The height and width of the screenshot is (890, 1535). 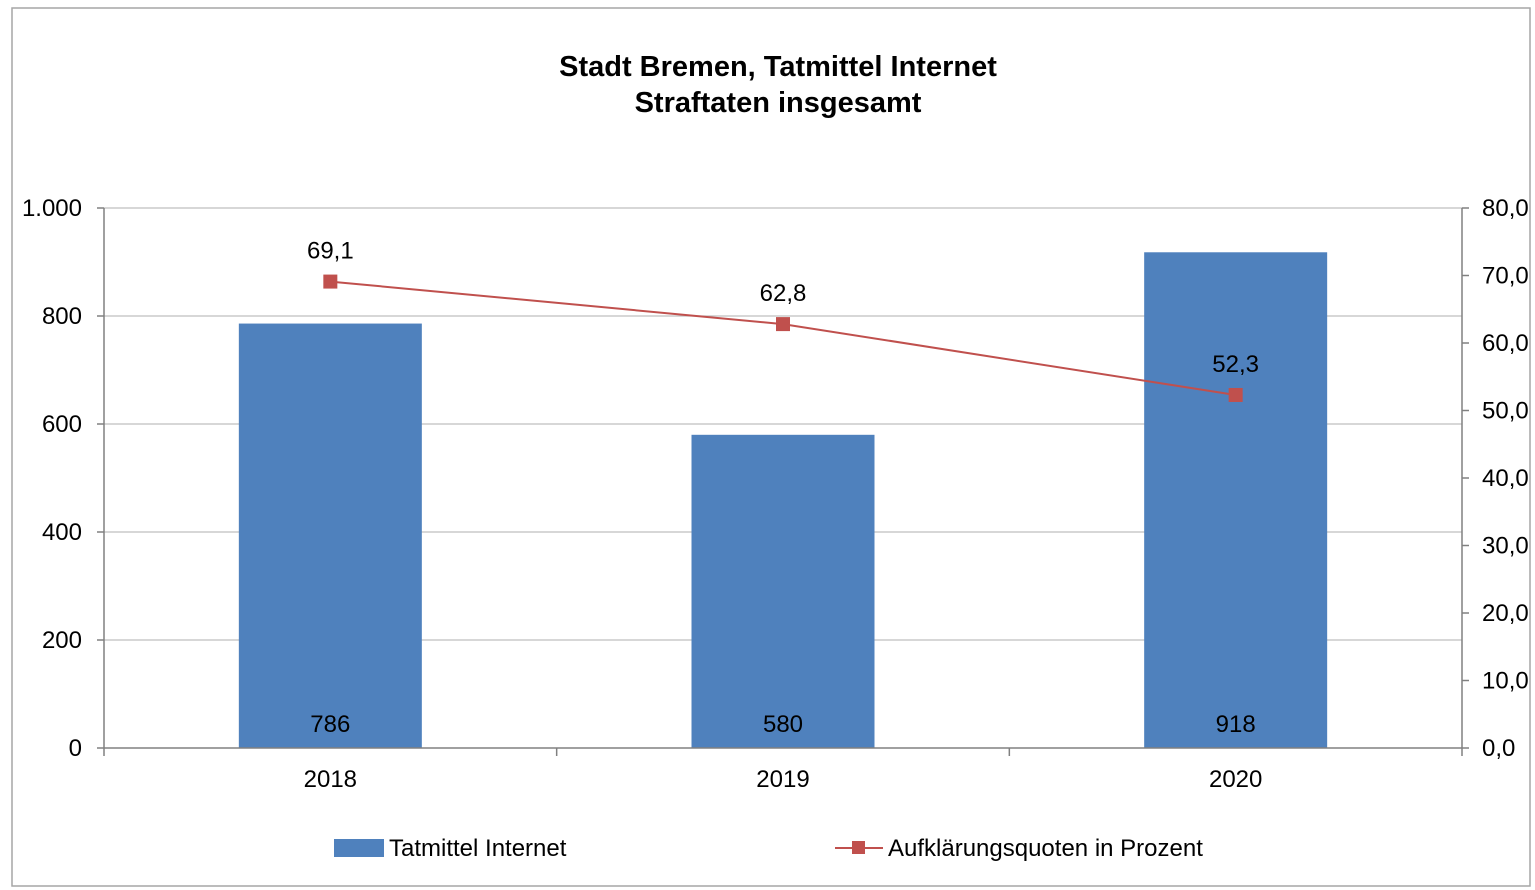 I want to click on bar-value-label: 580, so click(x=783, y=724).